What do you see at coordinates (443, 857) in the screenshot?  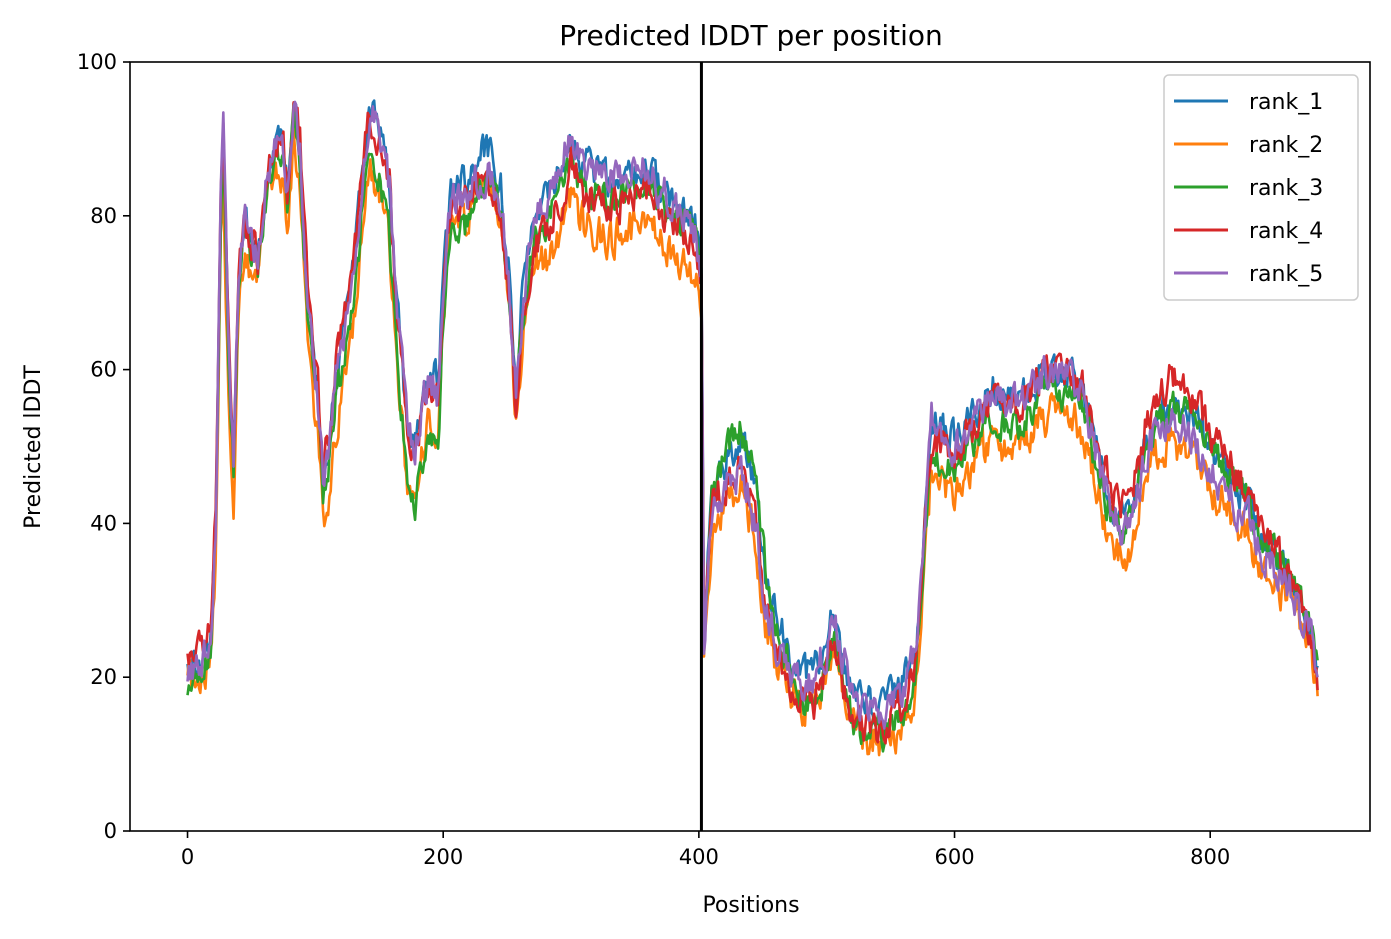 I see `x-tick-label: 200` at bounding box center [443, 857].